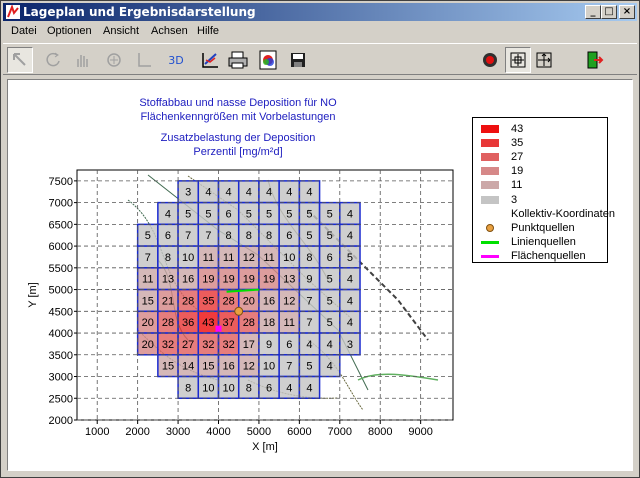 The height and width of the screenshot is (478, 640). Describe the element at coordinates (609, 12) in the screenshot. I see `maximize-button: □` at that location.